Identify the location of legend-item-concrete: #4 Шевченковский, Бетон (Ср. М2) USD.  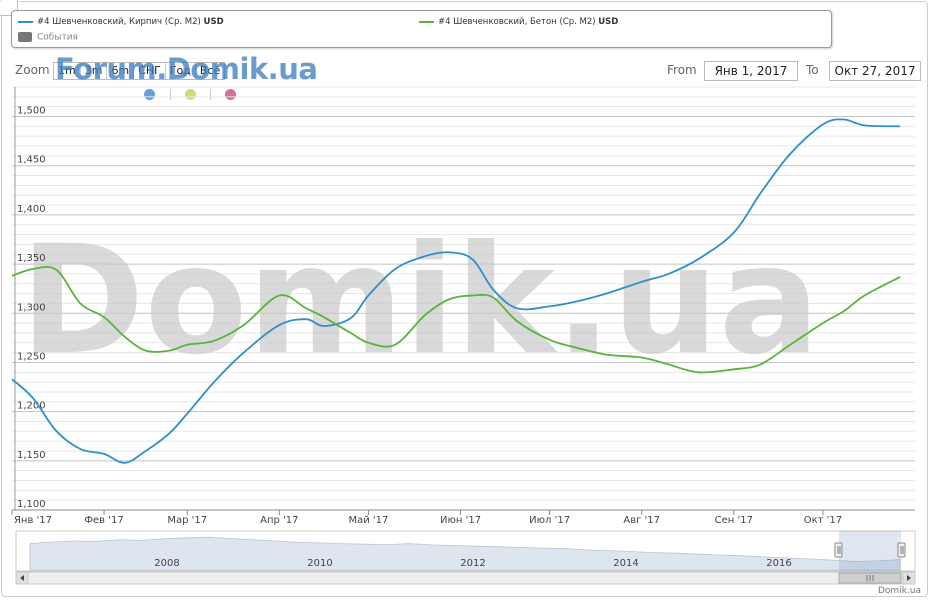
(518, 22).